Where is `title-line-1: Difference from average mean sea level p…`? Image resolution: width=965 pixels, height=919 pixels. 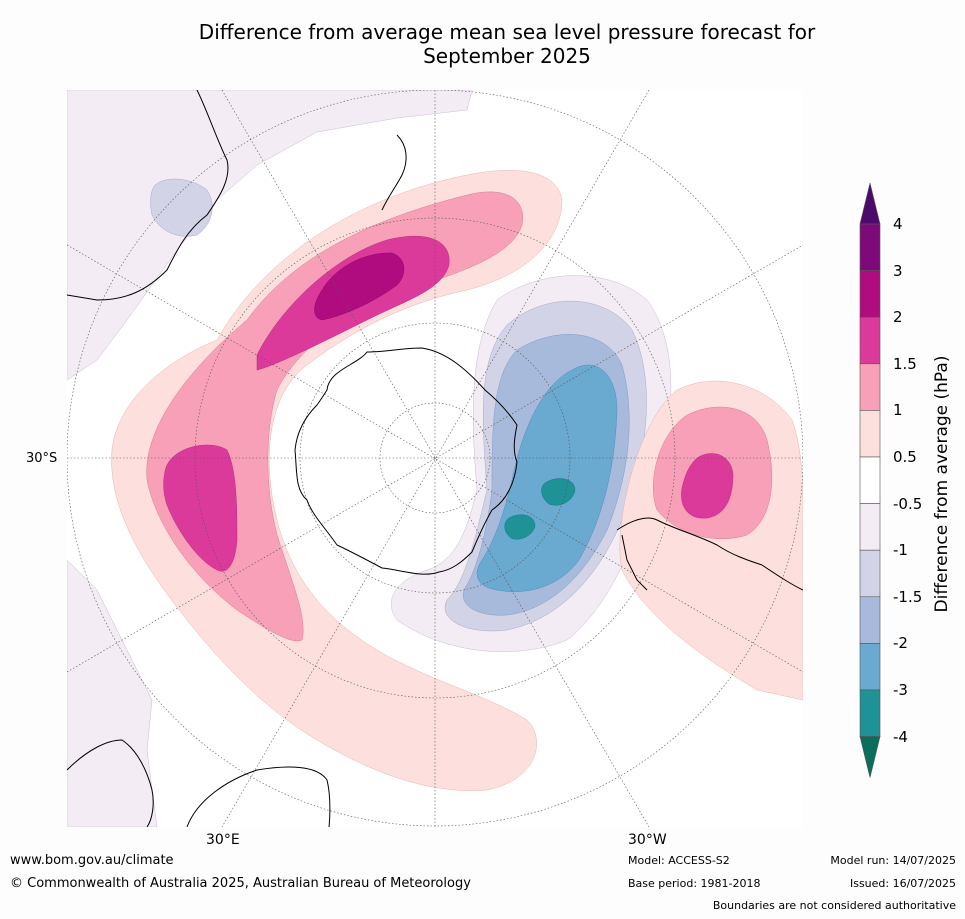 title-line-1: Difference from average mean sea level p… is located at coordinates (507, 32).